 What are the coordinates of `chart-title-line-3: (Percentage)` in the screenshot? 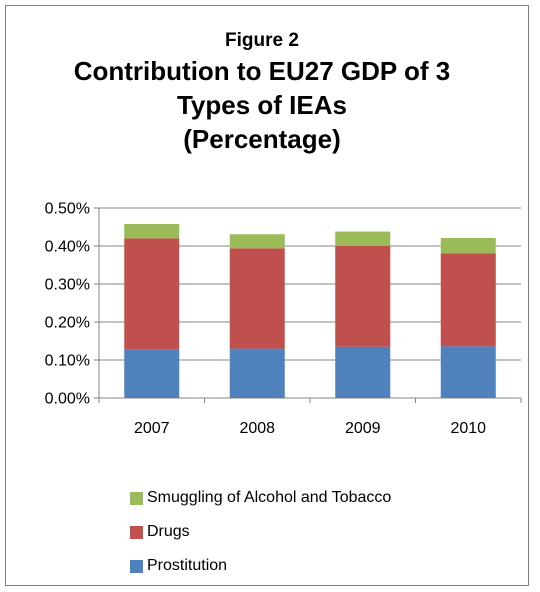 It's located at (262, 139).